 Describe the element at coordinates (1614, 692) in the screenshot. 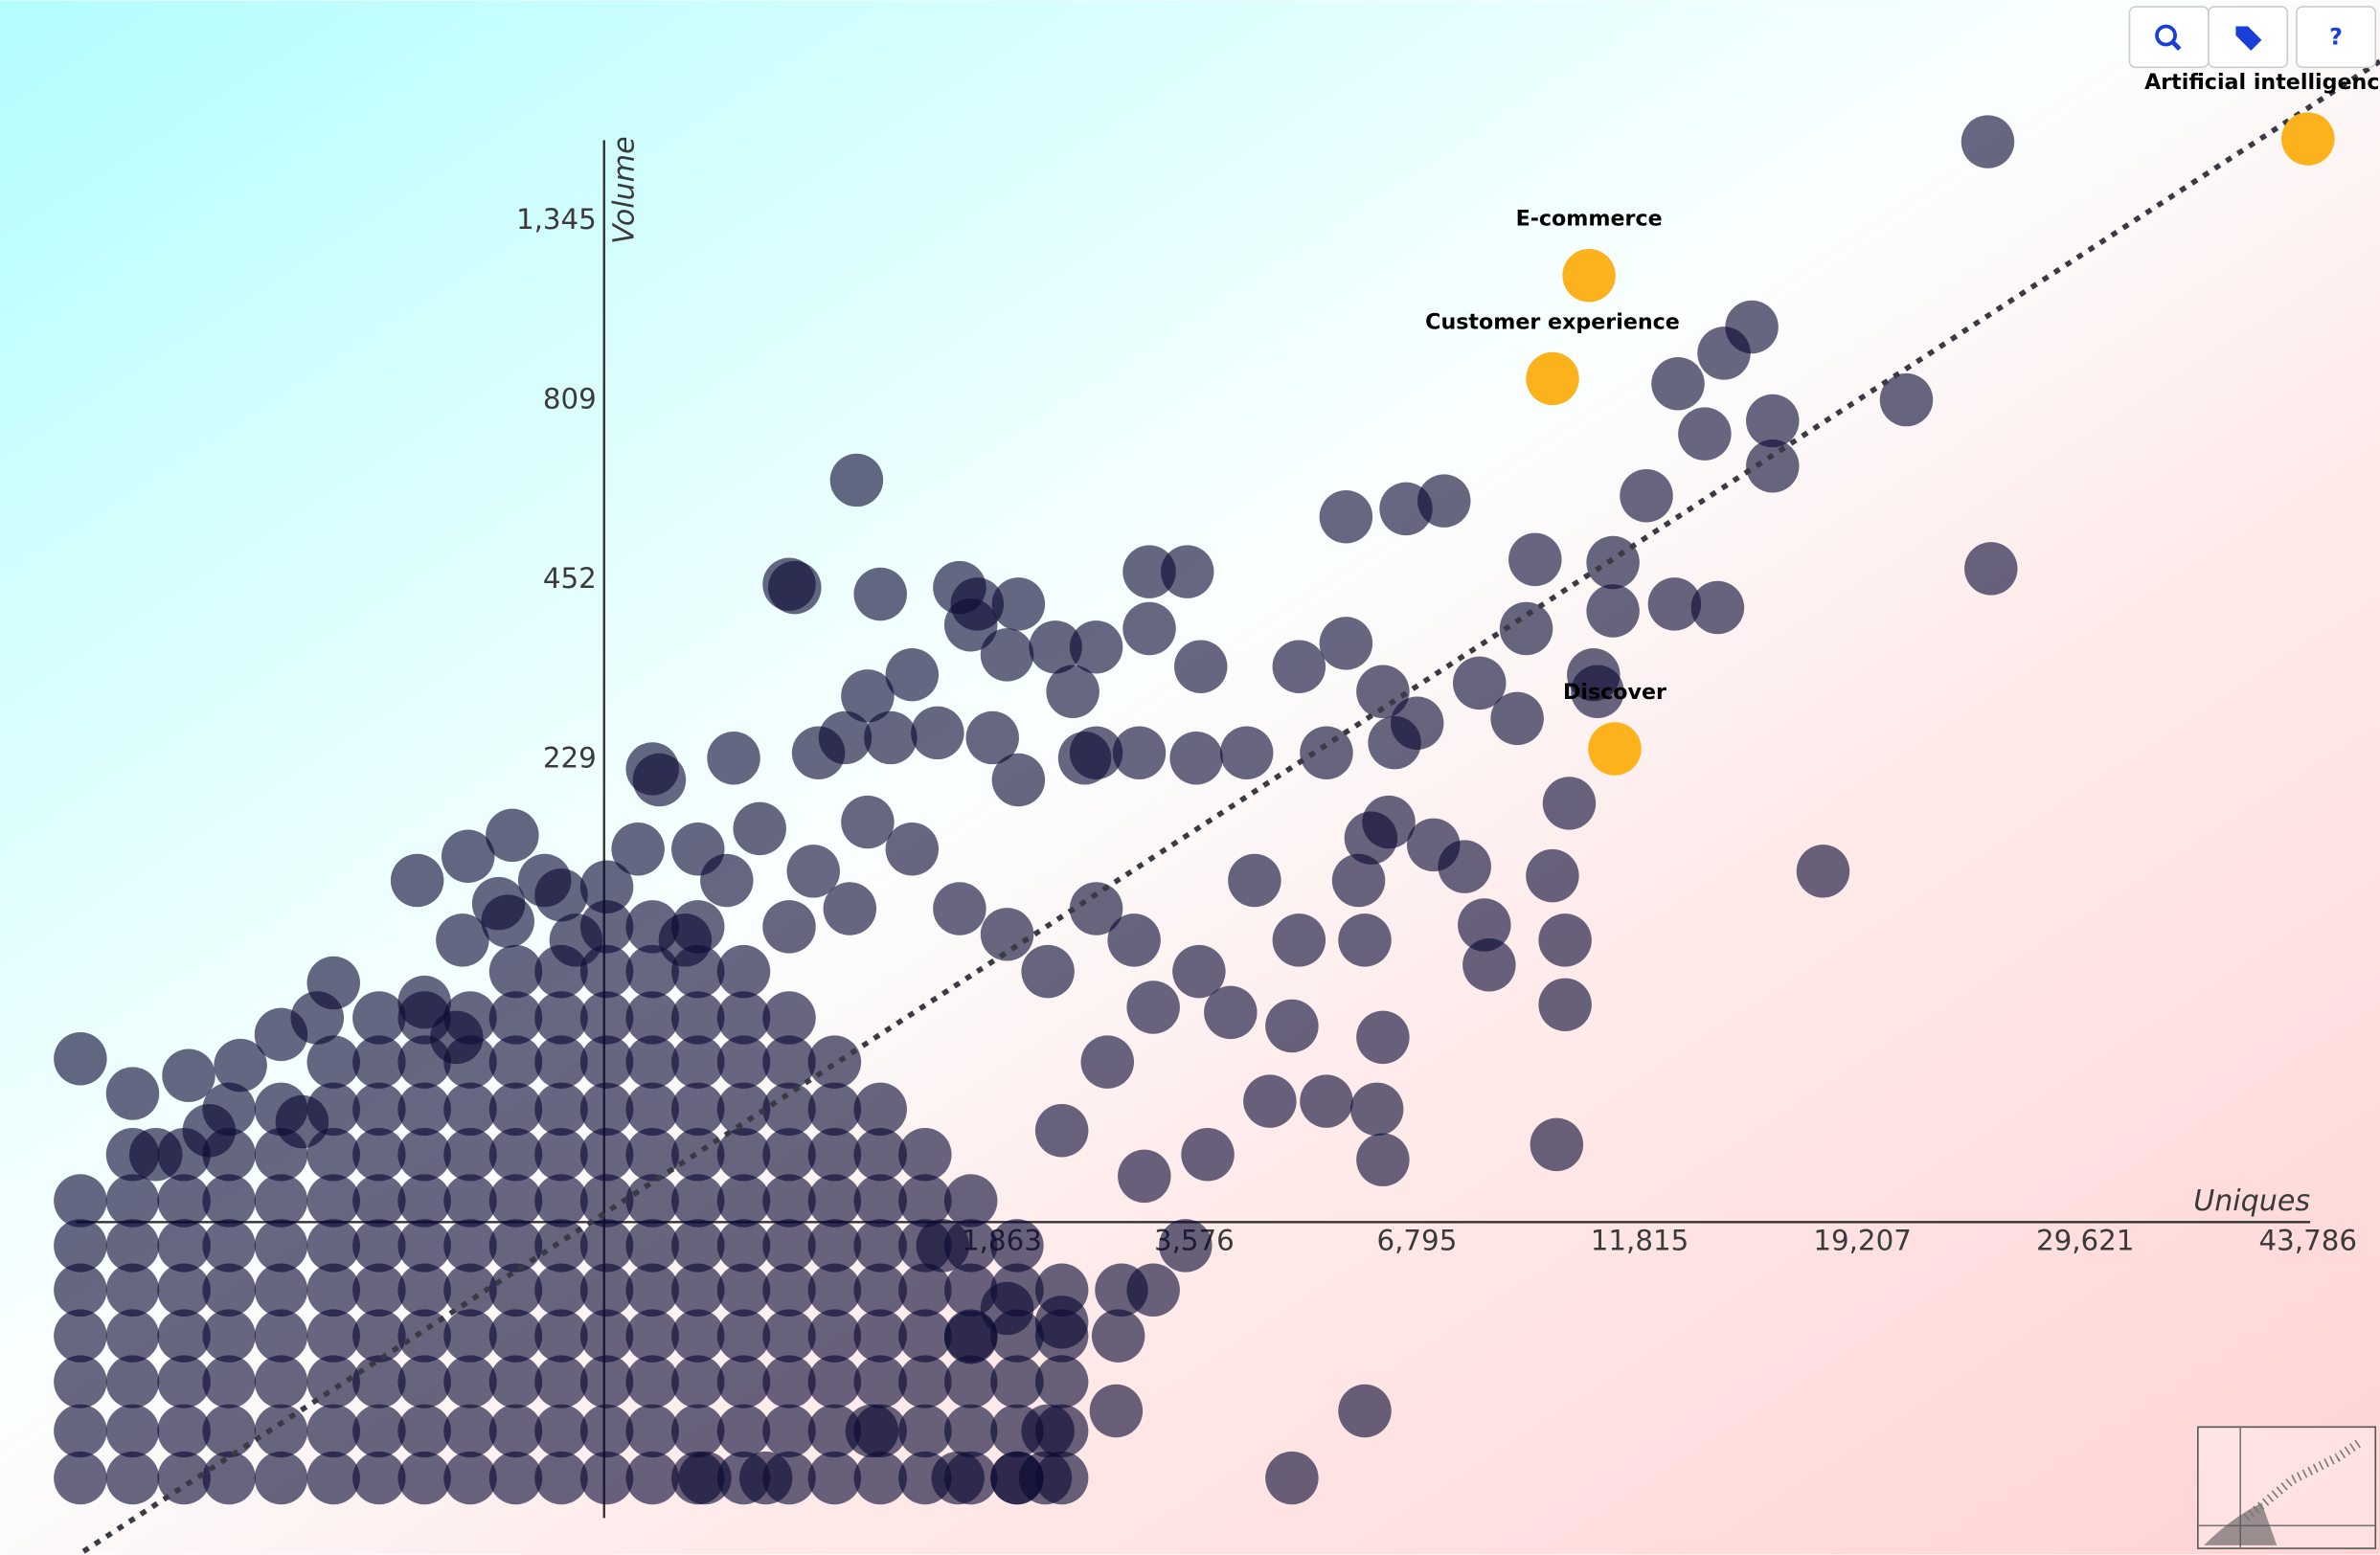

I see `point-label: Discover` at that location.